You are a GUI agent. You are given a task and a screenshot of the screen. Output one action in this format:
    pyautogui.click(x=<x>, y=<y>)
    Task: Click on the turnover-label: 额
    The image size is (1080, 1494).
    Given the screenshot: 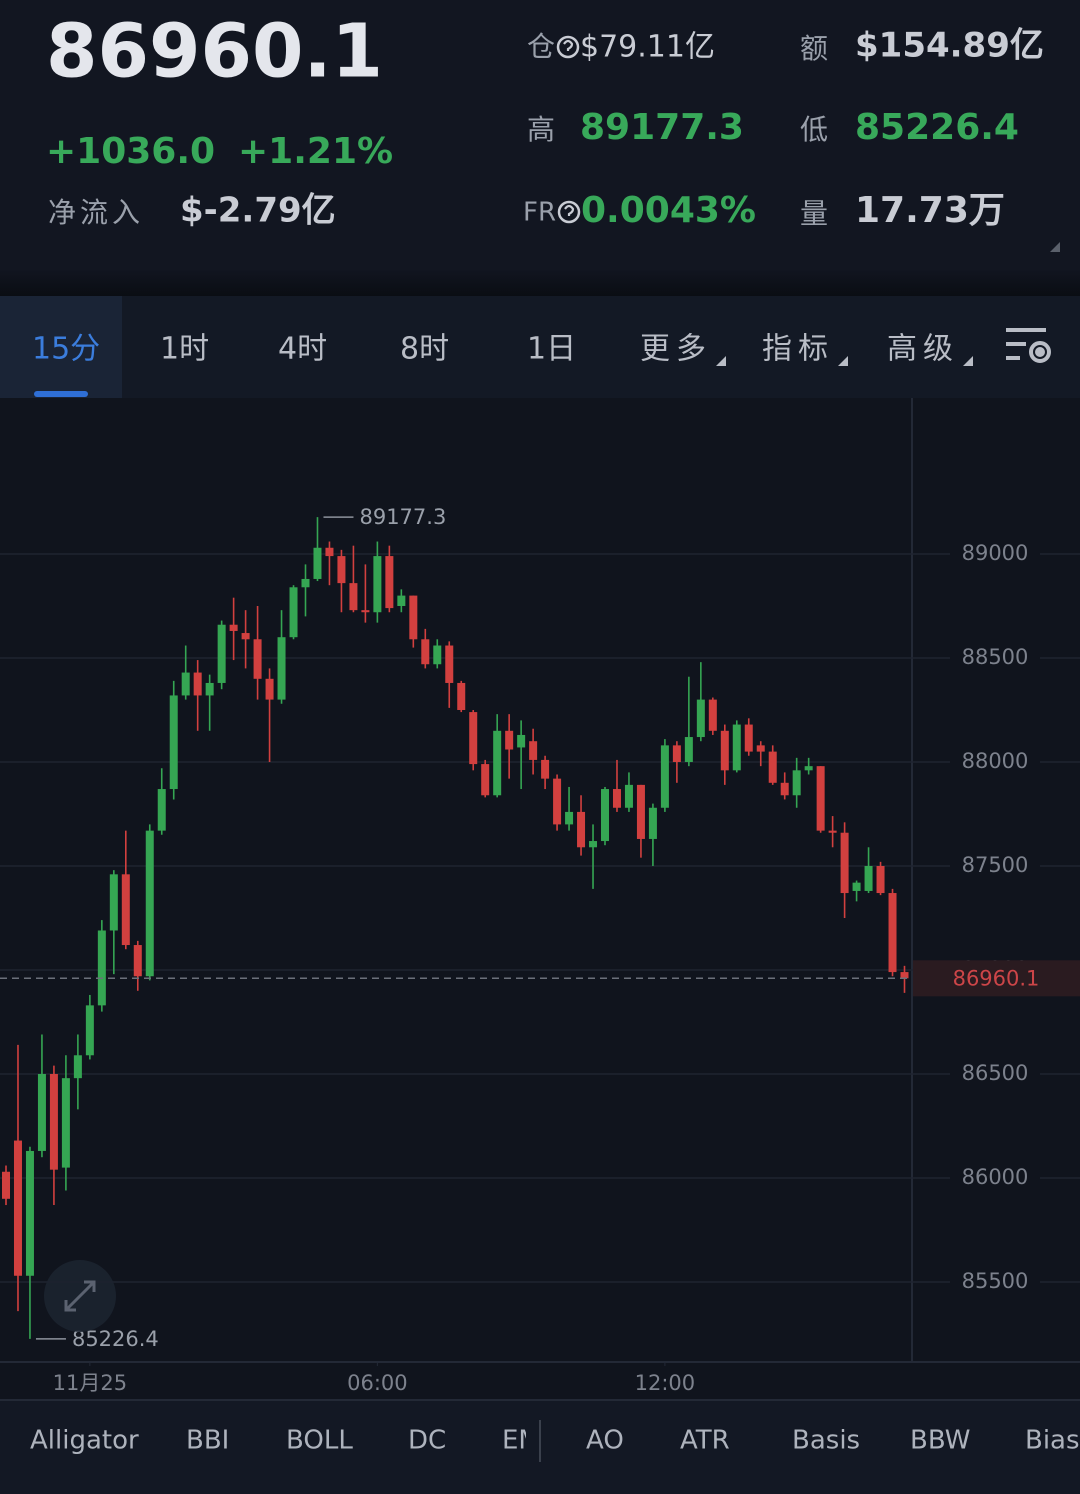 What is the action you would take?
    pyautogui.click(x=814, y=48)
    